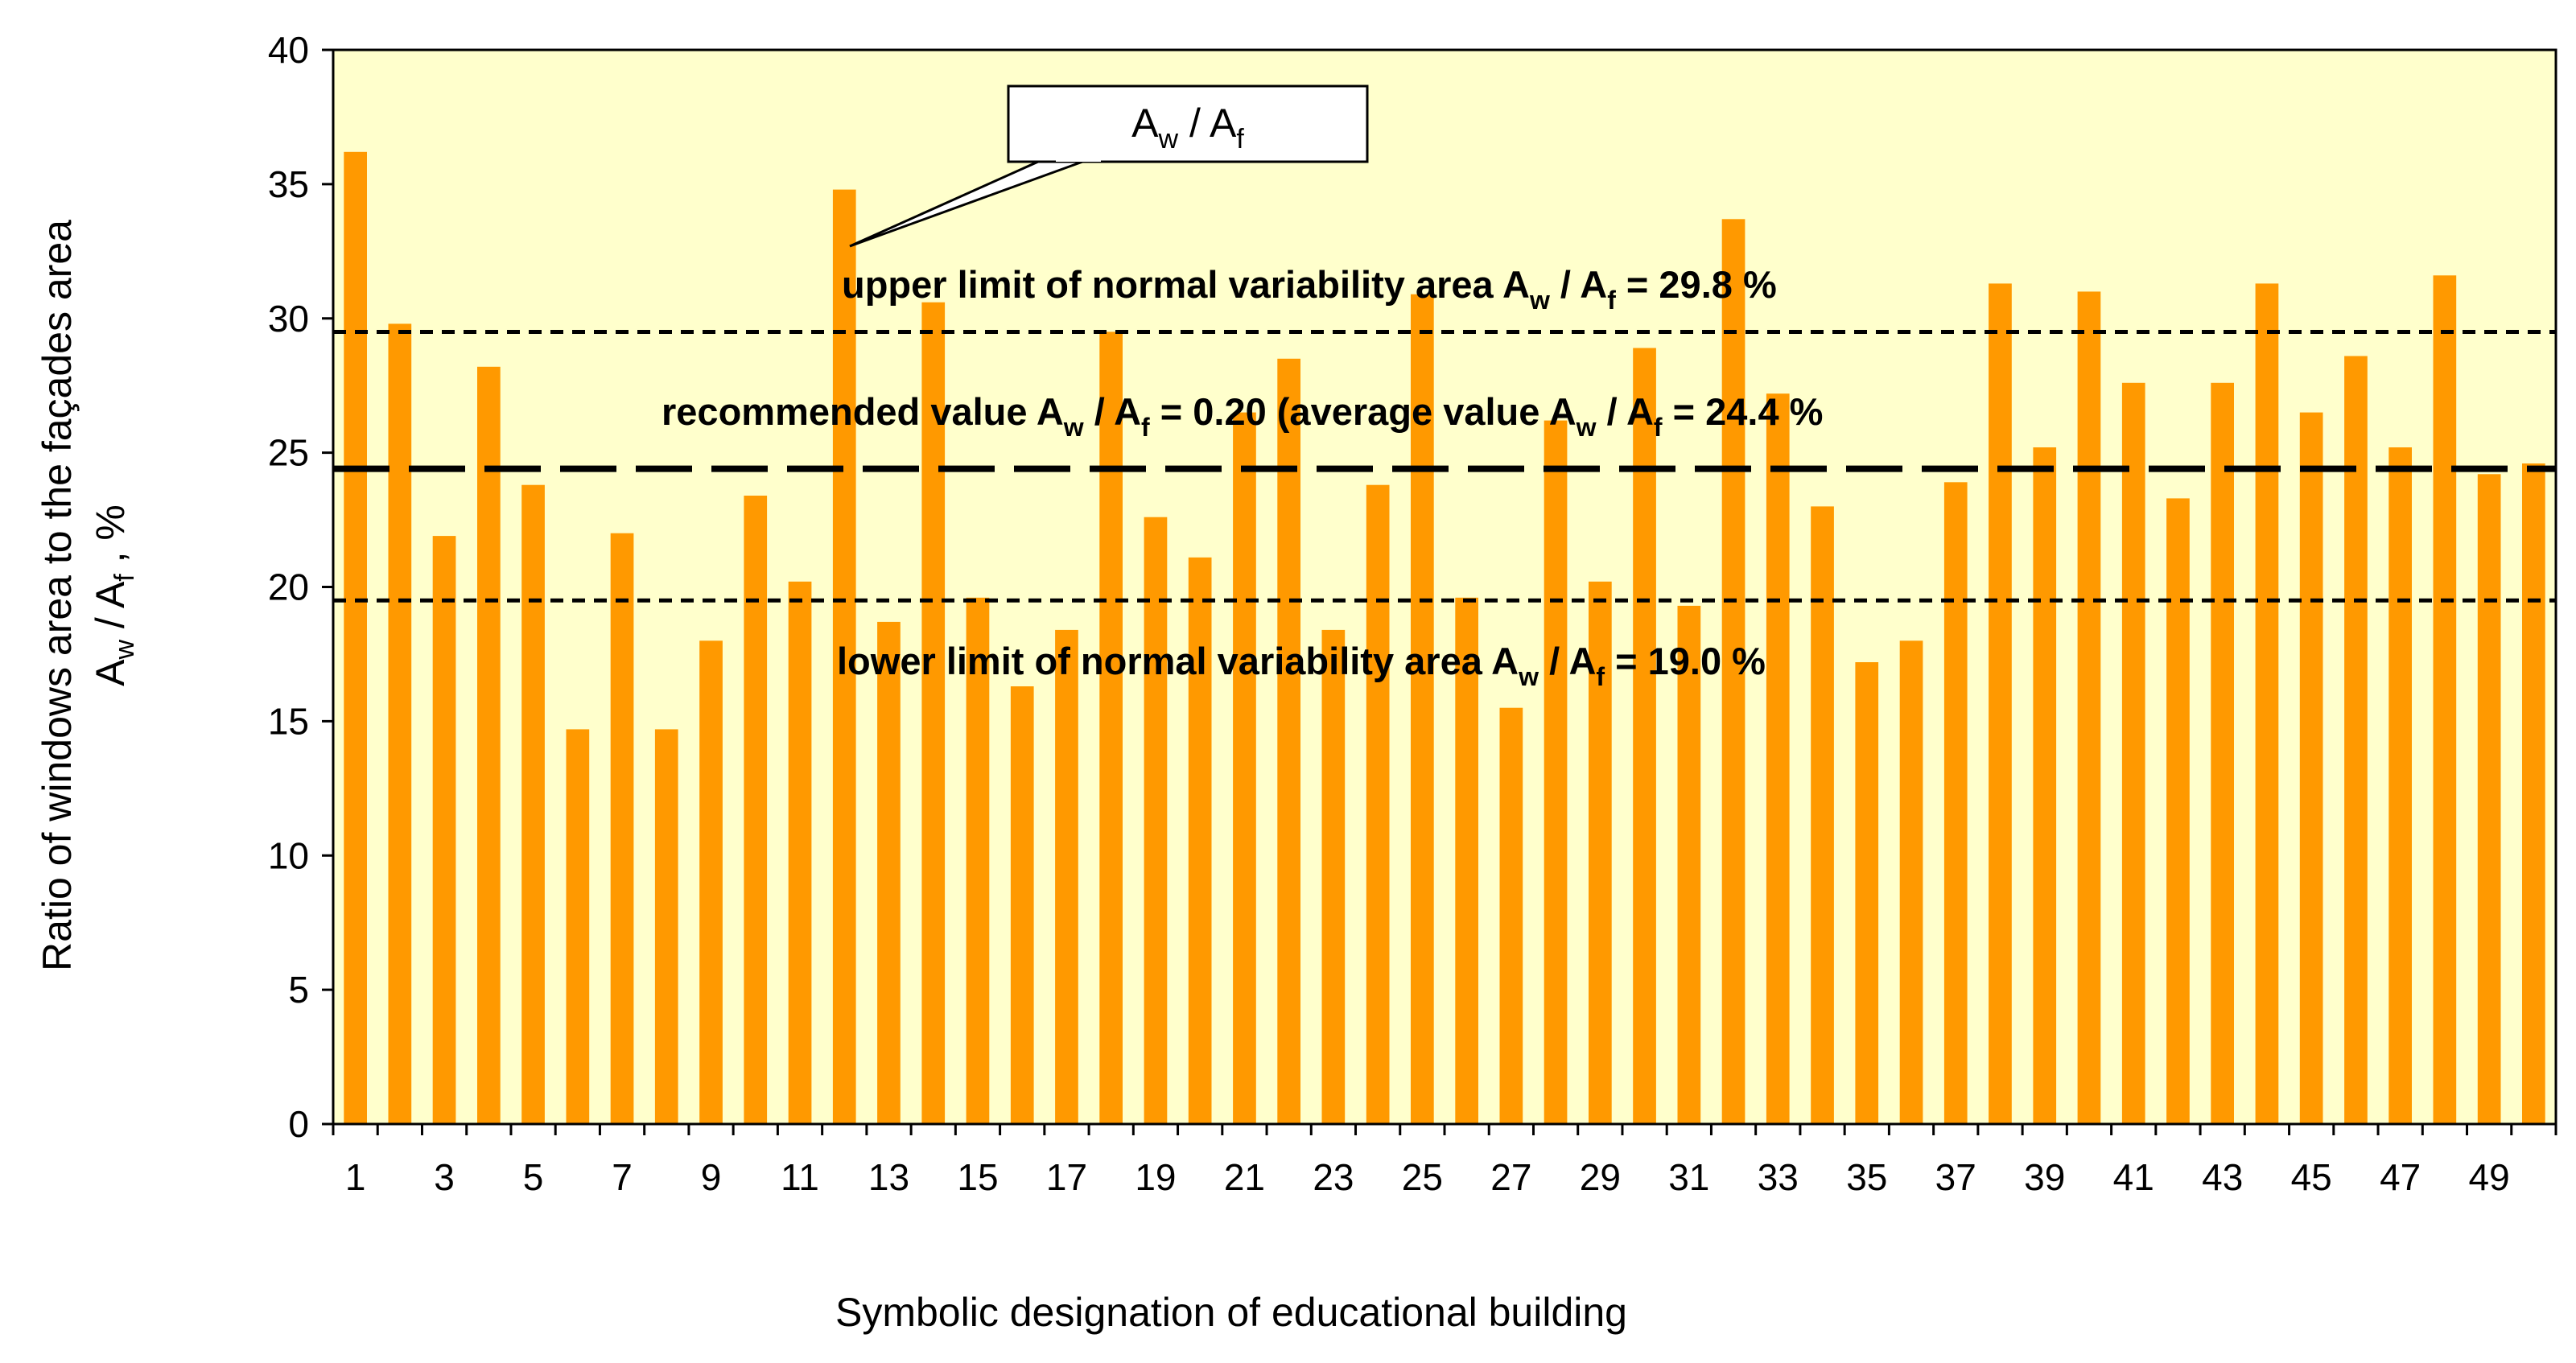  What do you see at coordinates (1109, 166) in the screenshot?
I see `callout: Aw / Af` at bounding box center [1109, 166].